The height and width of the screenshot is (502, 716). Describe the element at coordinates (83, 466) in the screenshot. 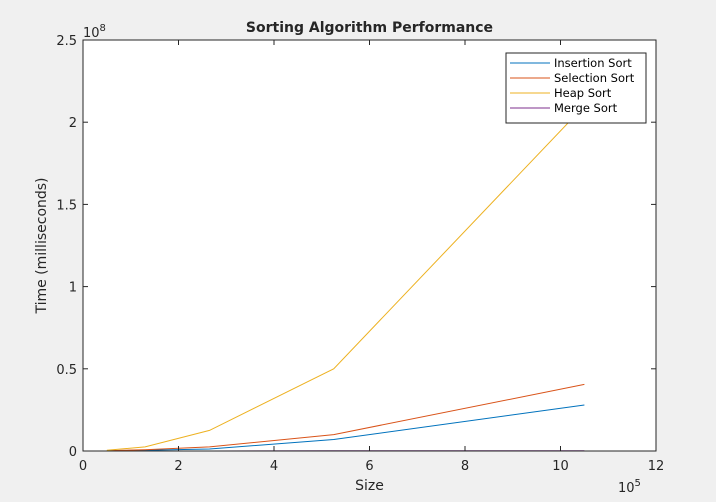

I see `x-tick-label: 0` at that location.